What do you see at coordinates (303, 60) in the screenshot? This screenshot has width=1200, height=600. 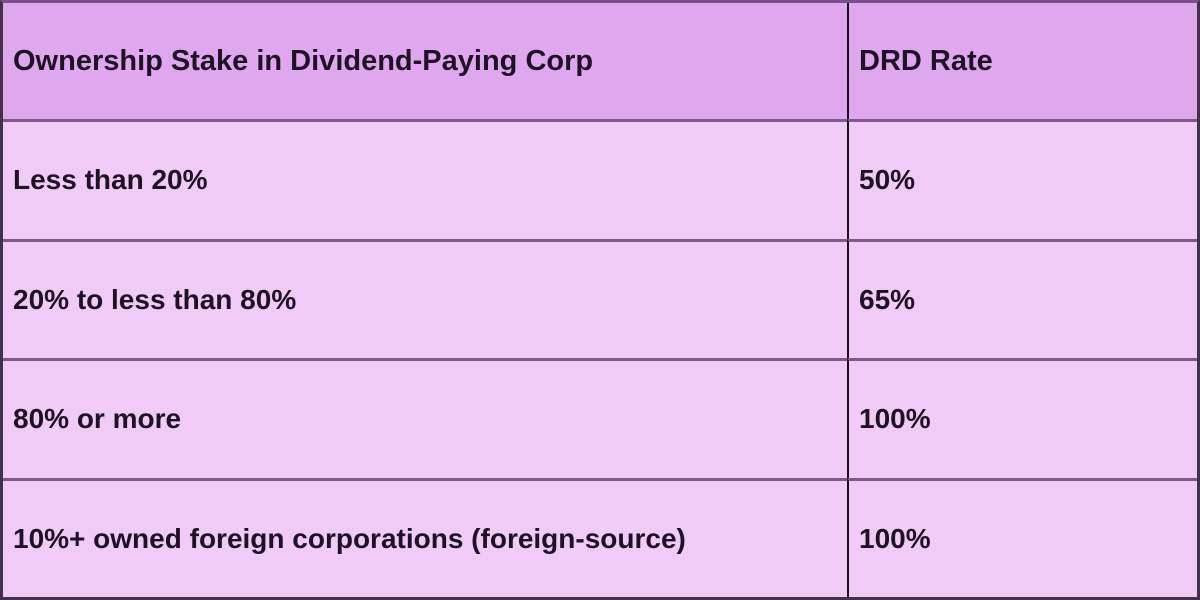 I see `header-label-ownership-stake: Ownership Stake in Dividend-Paying Corp` at bounding box center [303, 60].